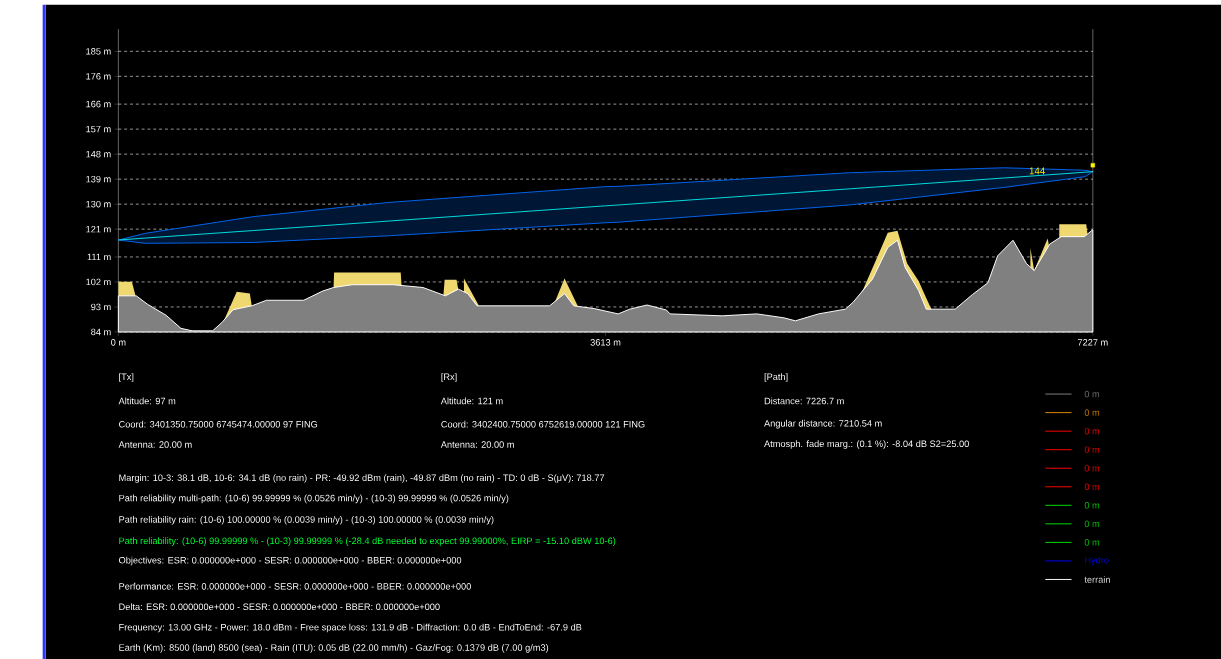 The width and height of the screenshot is (1221, 659). Describe the element at coordinates (350, 628) in the screenshot. I see `text: Frequency: 13.00 GHz - Power: 18.0 dBm - Free space loss: 131.9 dB - Diffraction: 0.0 dB - EndToEnd: -67.9 dB` at that location.